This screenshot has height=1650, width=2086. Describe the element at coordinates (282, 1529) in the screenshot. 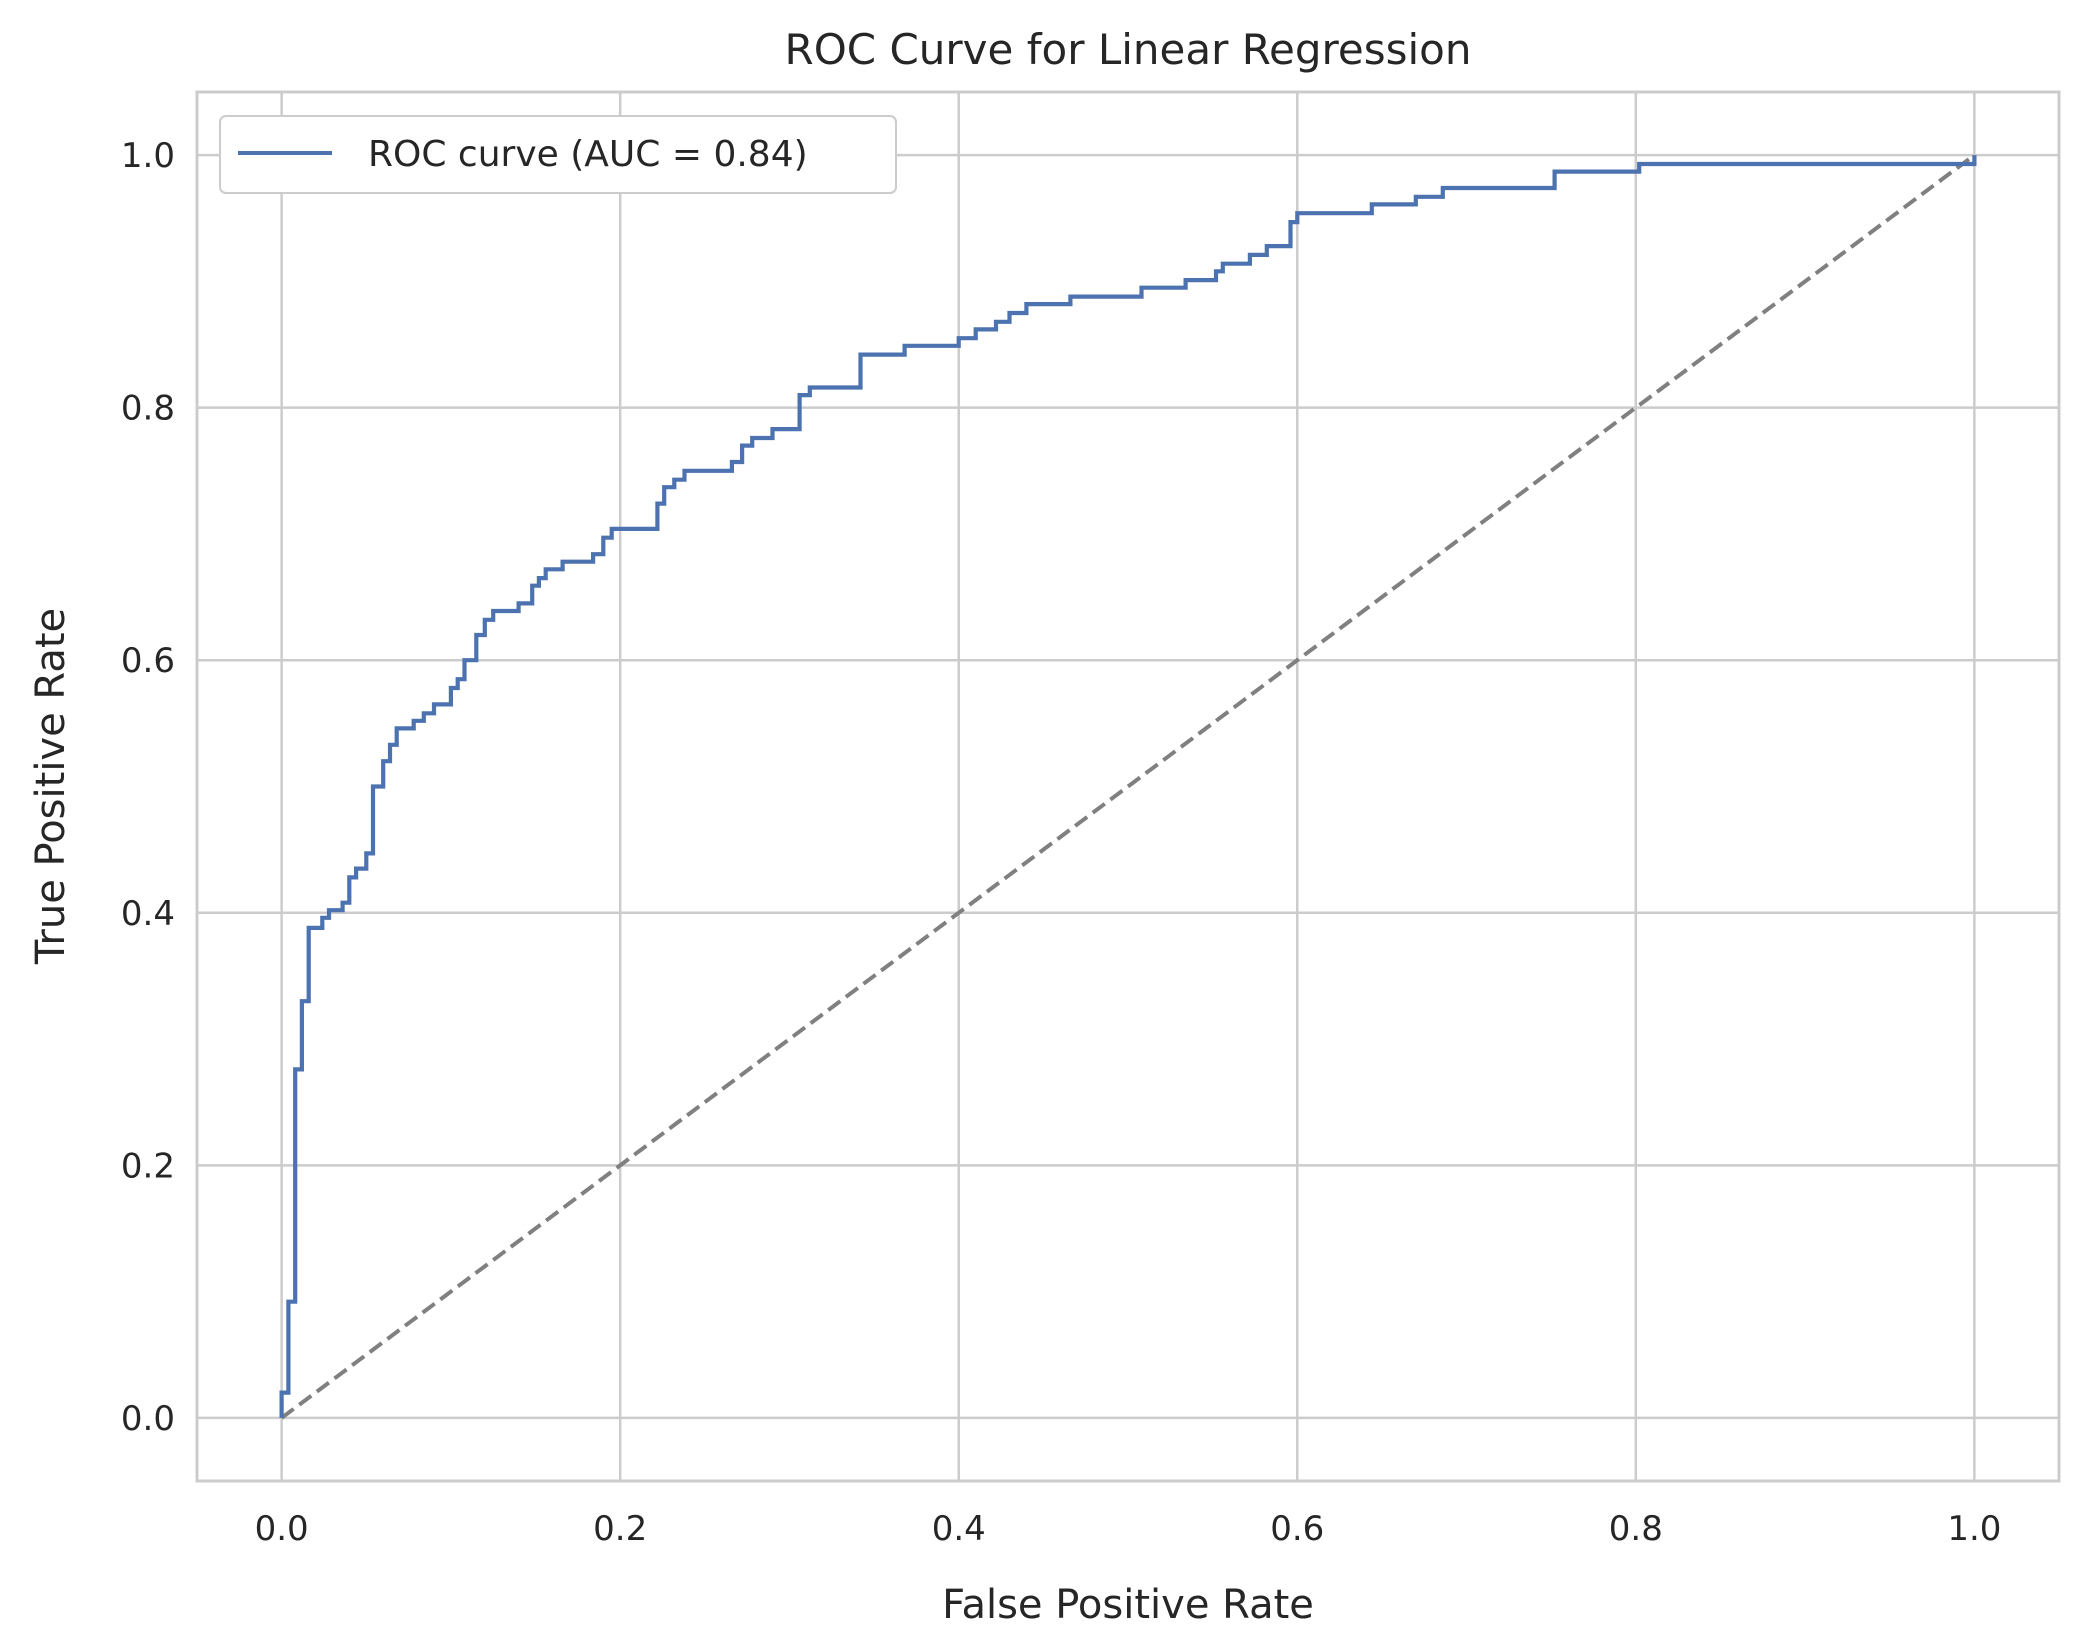

I see `x-tick-label: 0.0` at that location.